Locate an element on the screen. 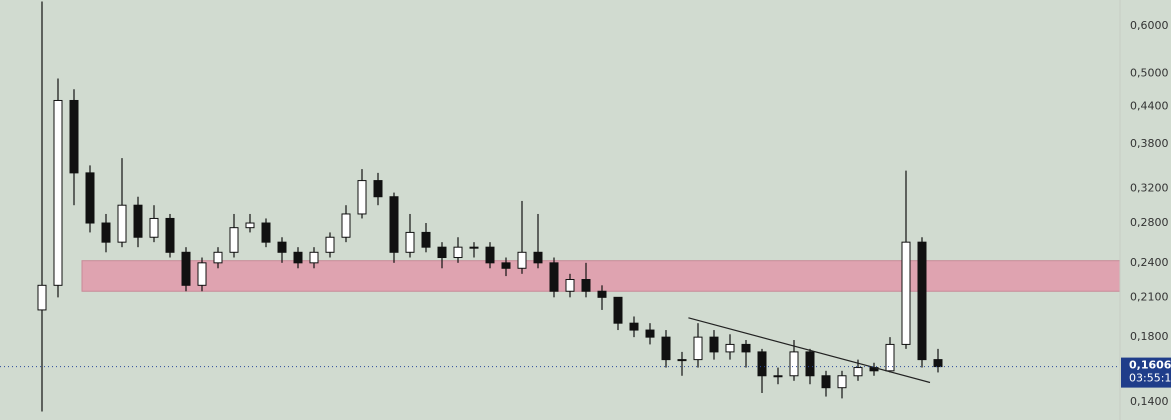 The height and width of the screenshot is (420, 1171). y-tick-label: 0,2100 is located at coordinates (1149, 296).